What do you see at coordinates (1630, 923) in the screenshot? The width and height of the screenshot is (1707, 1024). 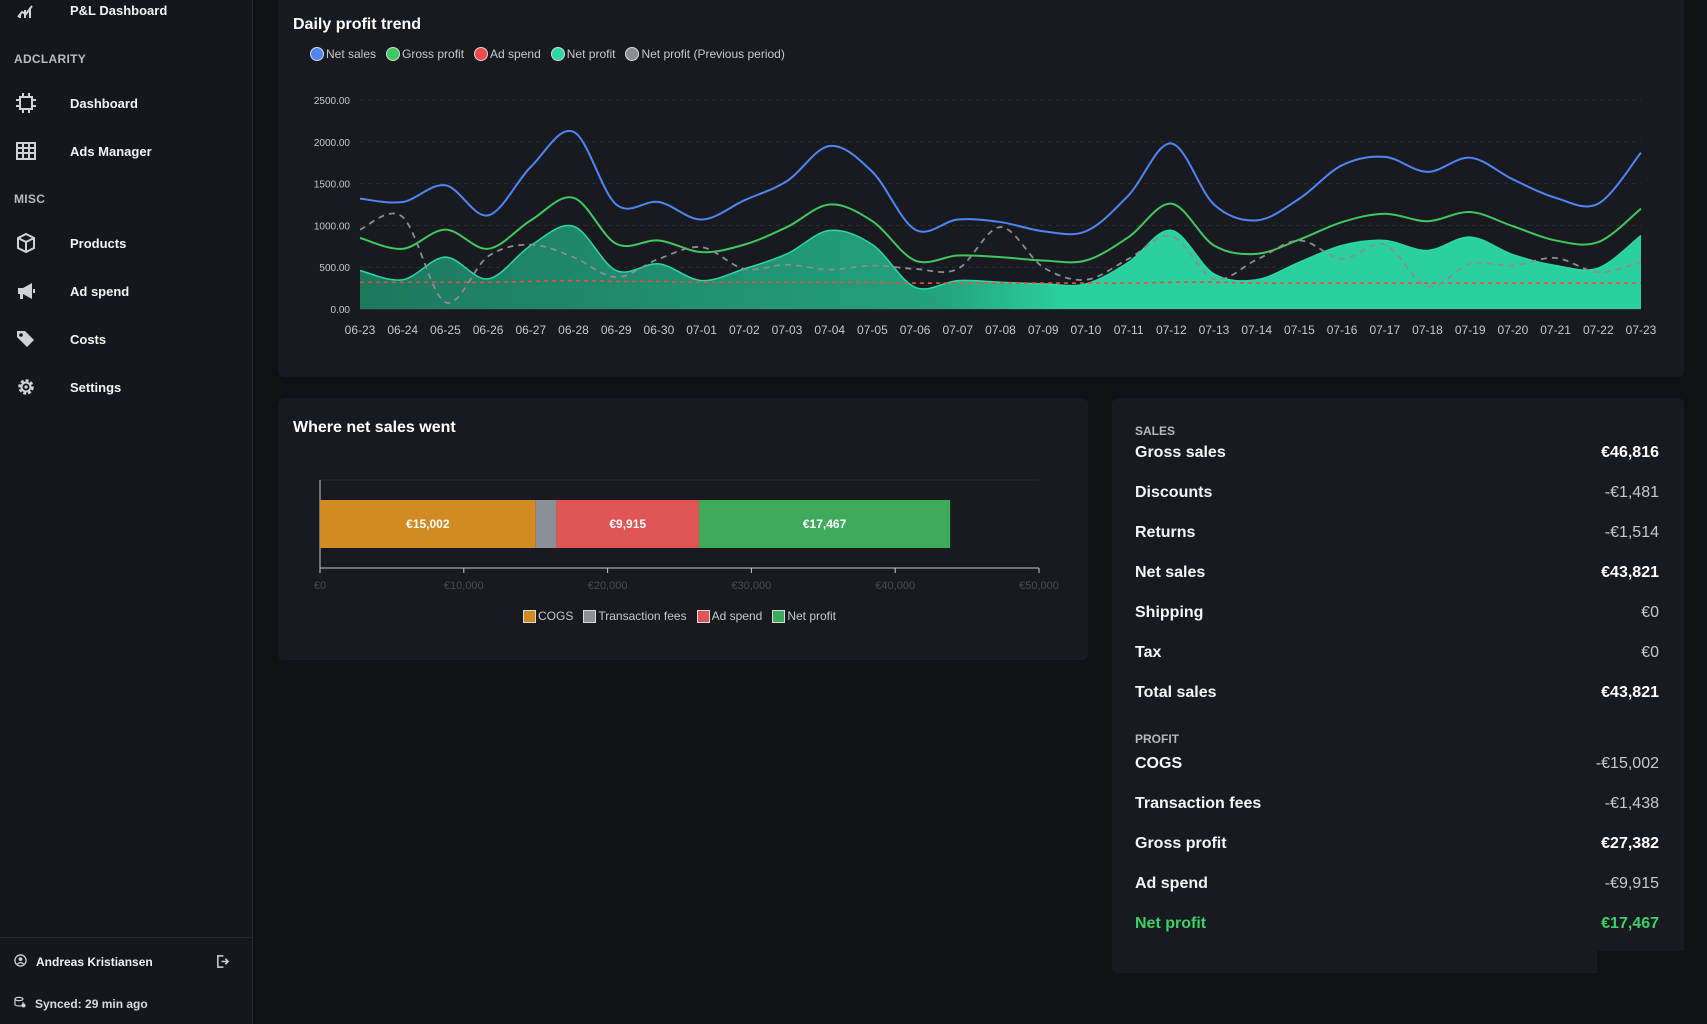 I see `row-value: €17,467` at bounding box center [1630, 923].